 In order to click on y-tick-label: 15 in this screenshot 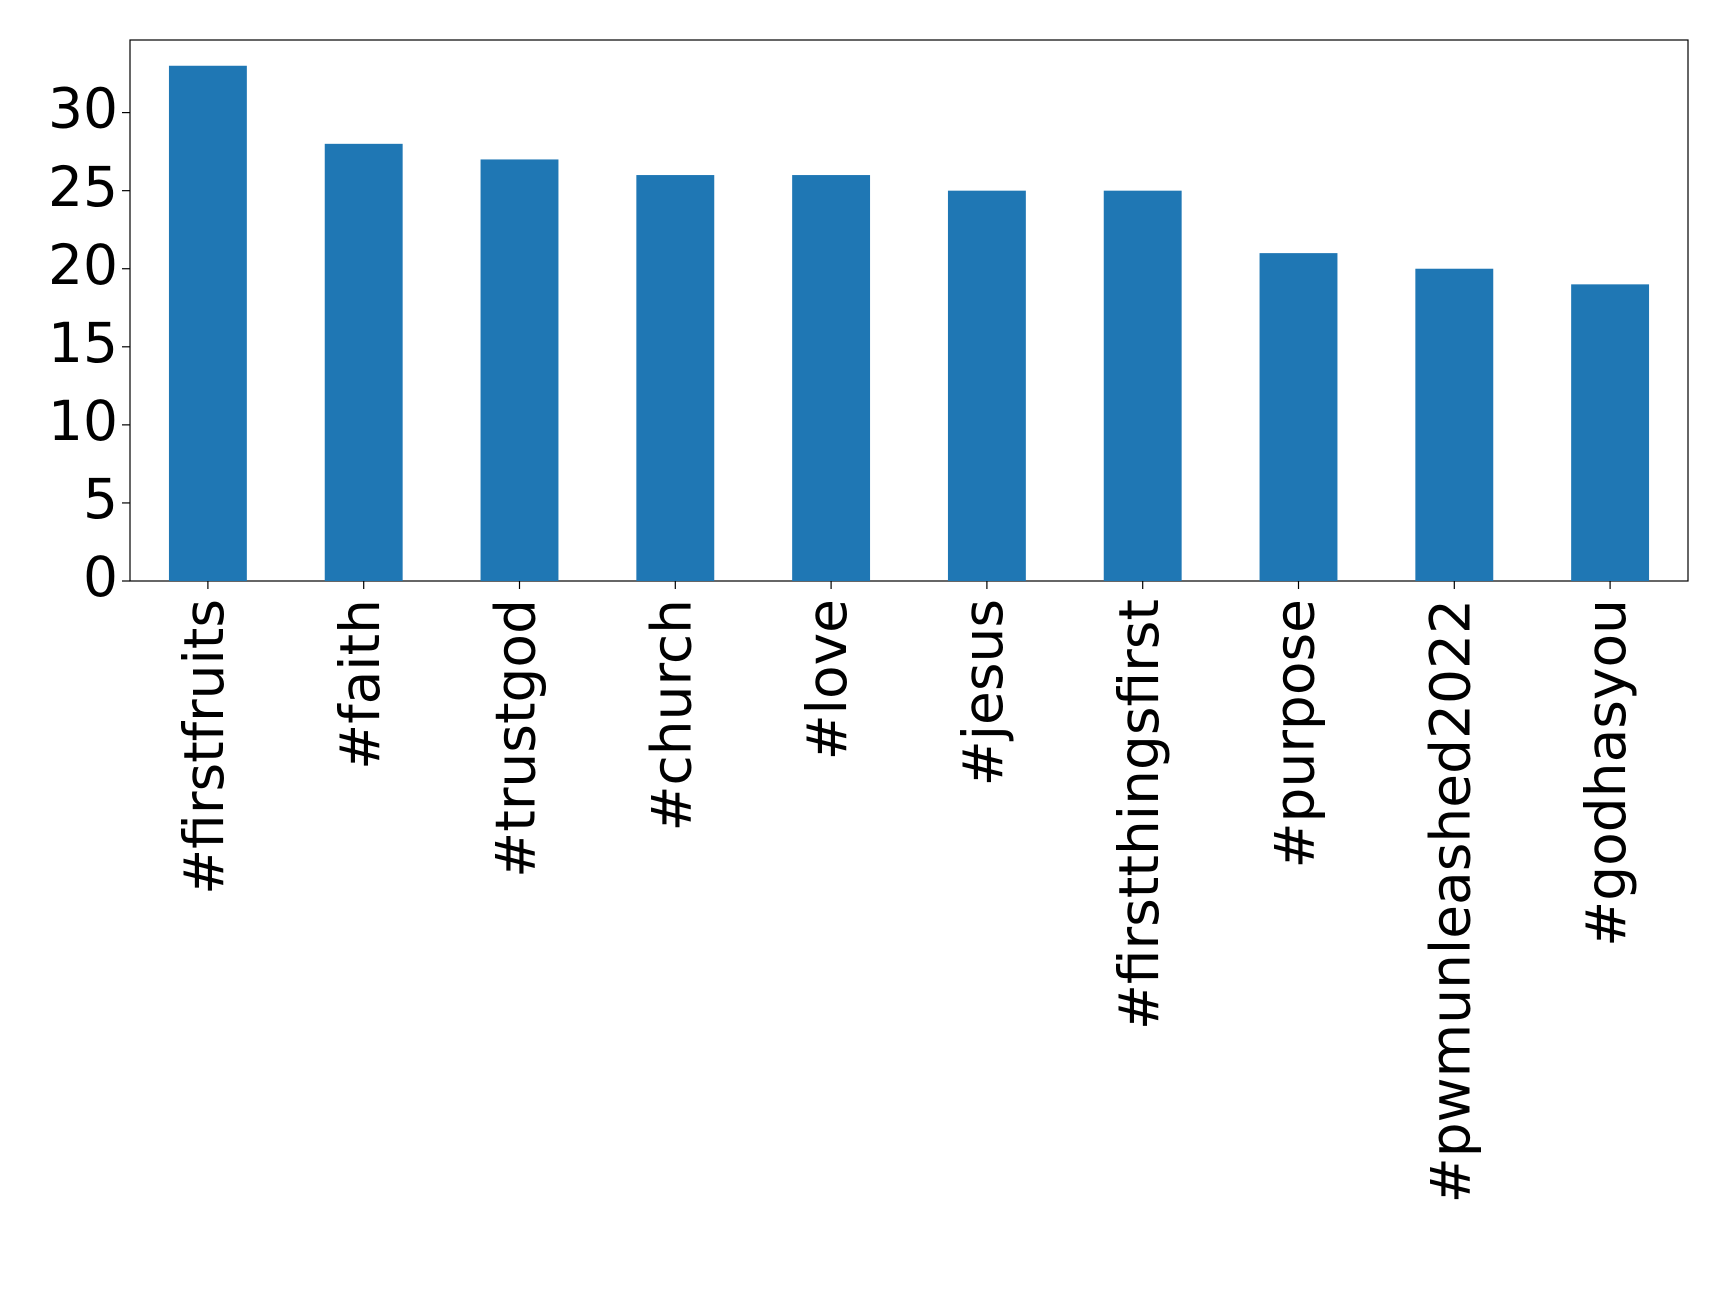, I will do `click(83, 343)`.